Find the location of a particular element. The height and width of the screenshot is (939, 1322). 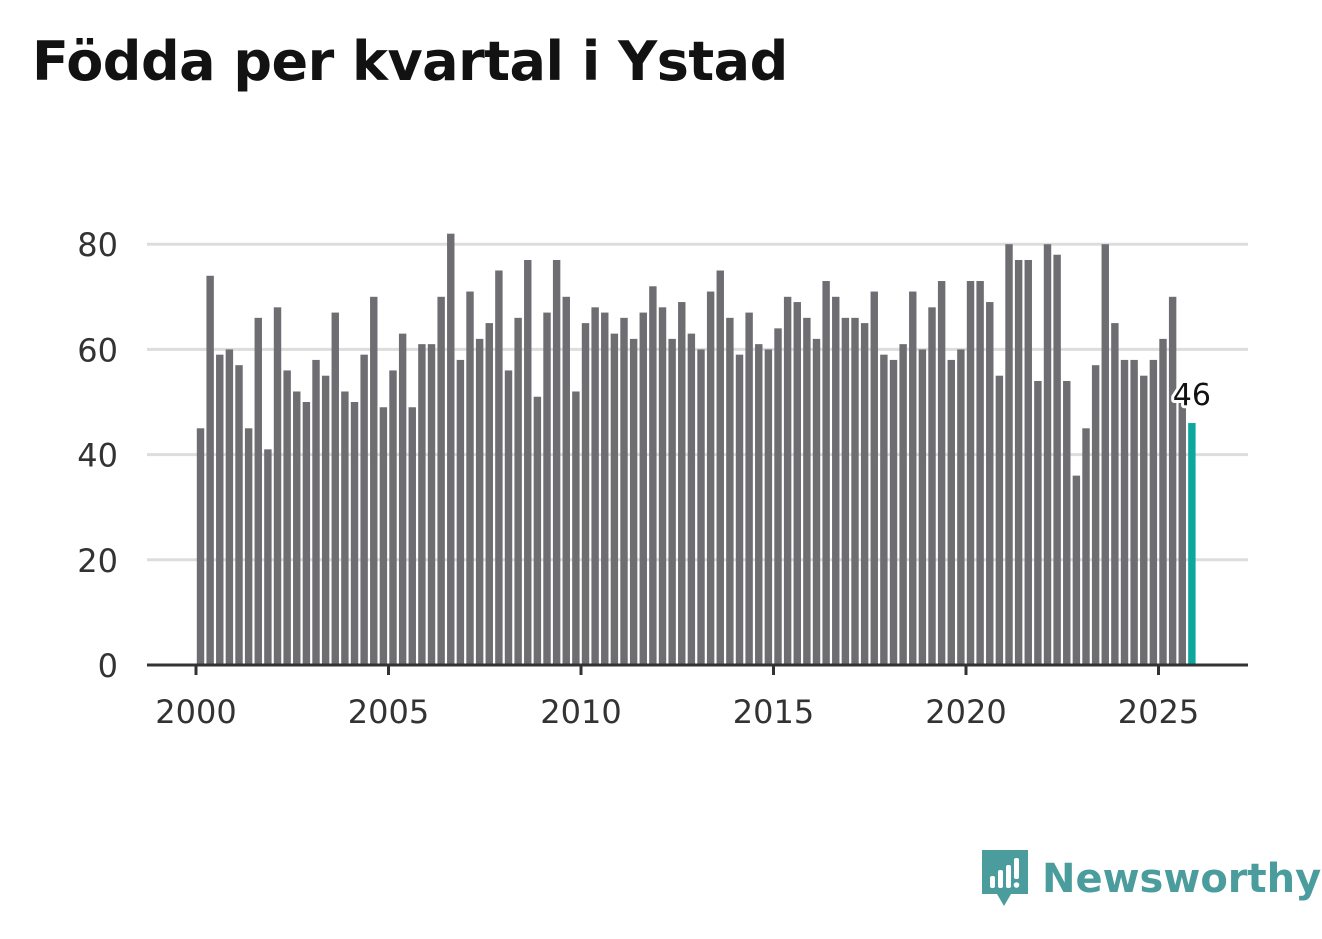

y-tick-label-40: 40 is located at coordinates (97, 456).